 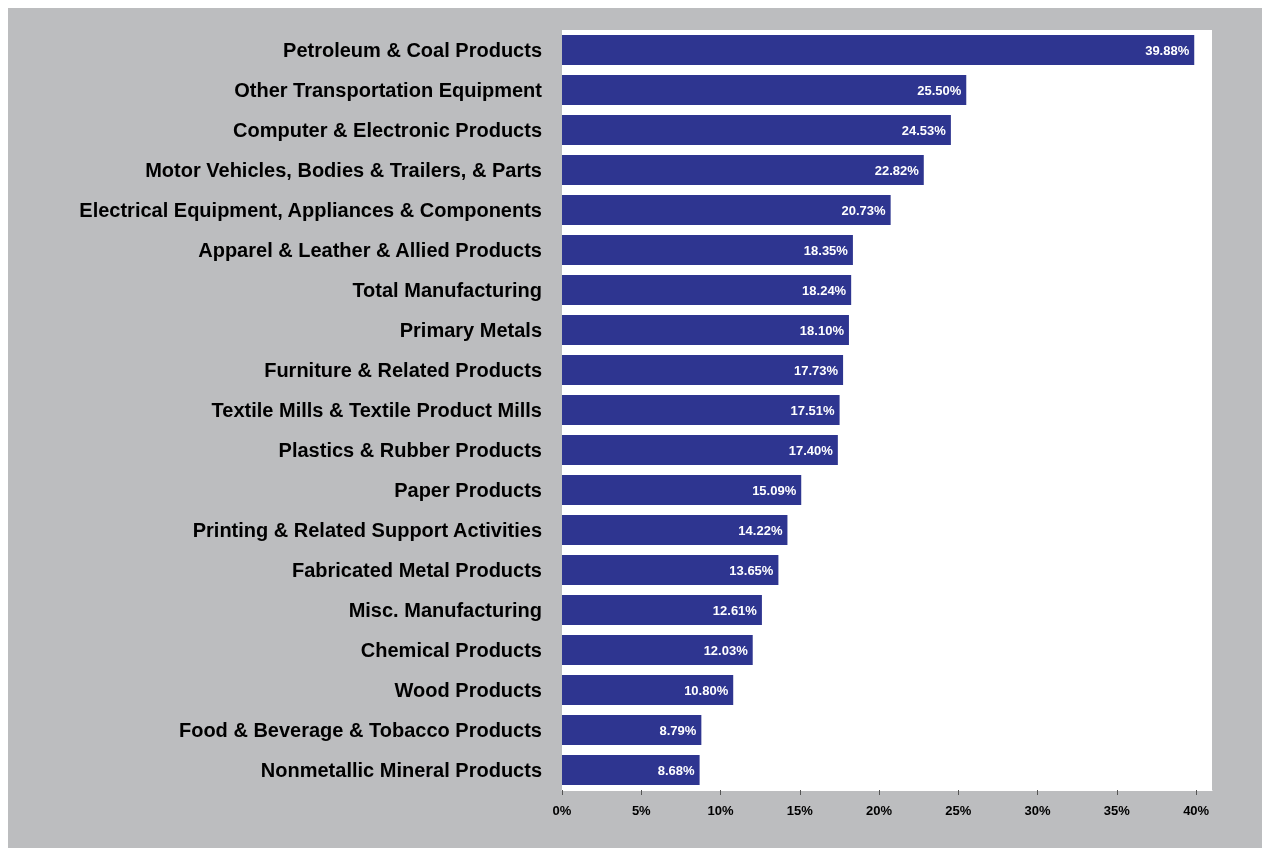 I want to click on y-tick-label: Apparel & Leather & Allied Products, so click(x=370, y=250).